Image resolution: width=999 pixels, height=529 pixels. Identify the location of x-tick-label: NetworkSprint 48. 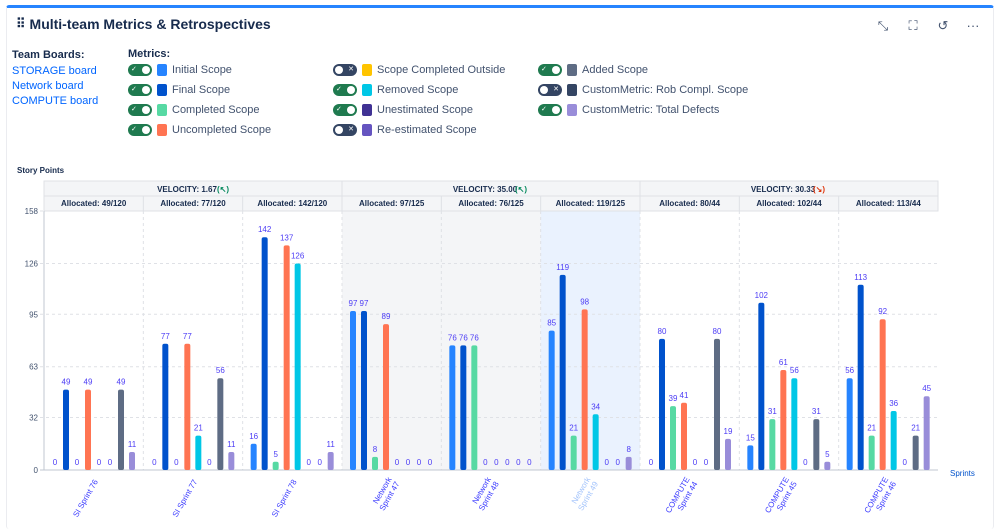
(485, 494).